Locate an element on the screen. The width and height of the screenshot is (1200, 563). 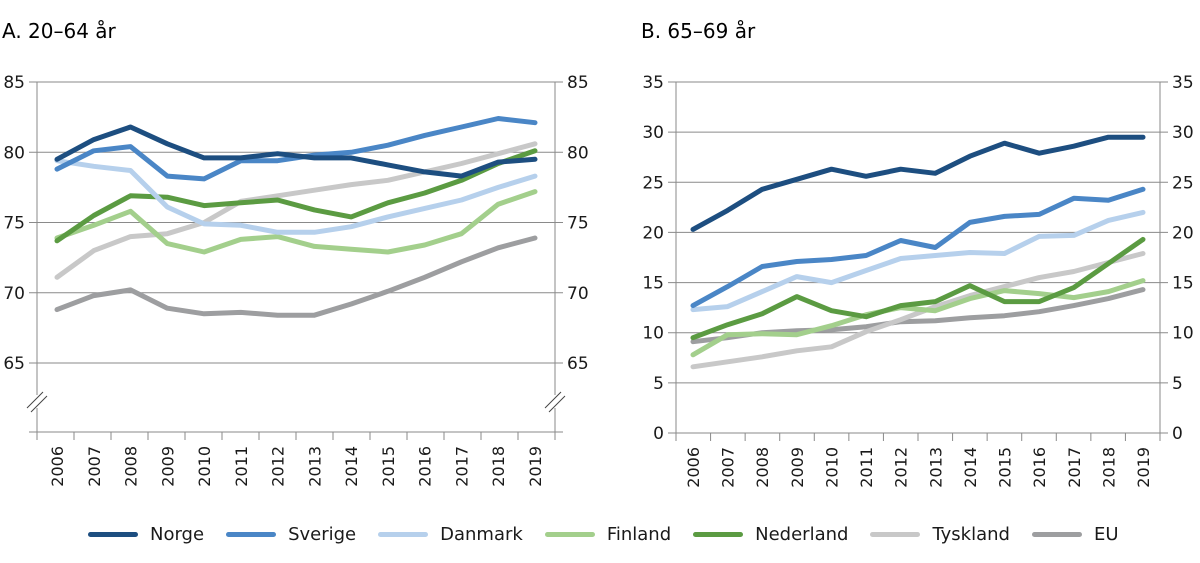
legend-item-danmark: Danmark is located at coordinates (450, 534).